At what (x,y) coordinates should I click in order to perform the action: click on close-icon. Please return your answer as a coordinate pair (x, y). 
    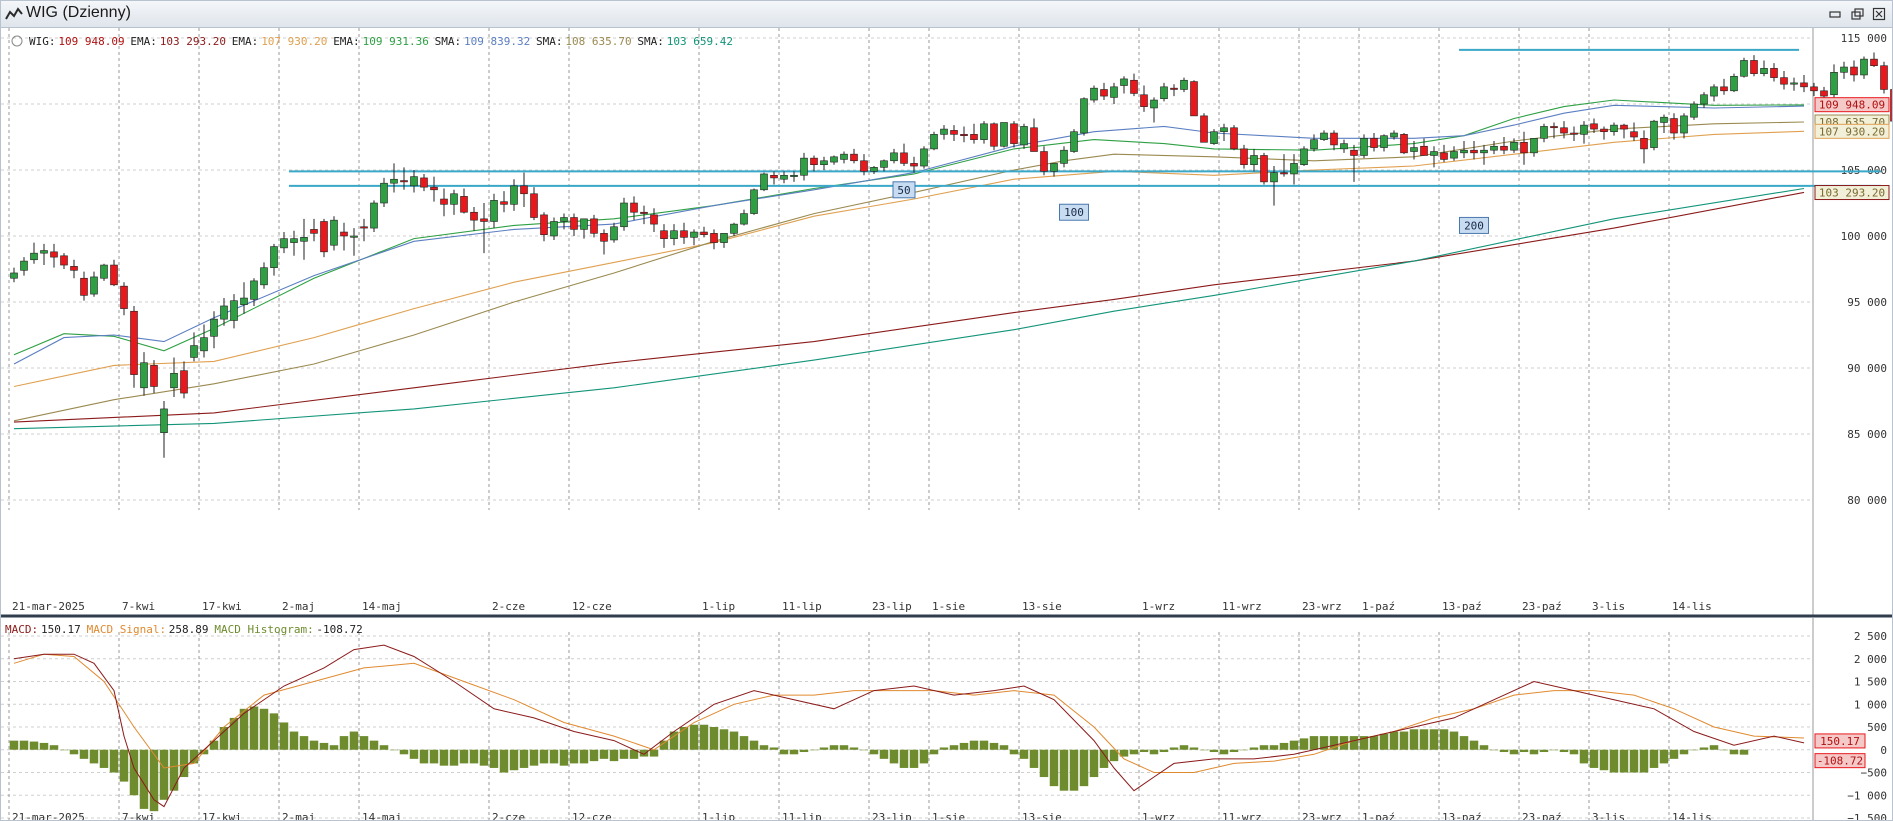
    Looking at the image, I should click on (1879, 14).